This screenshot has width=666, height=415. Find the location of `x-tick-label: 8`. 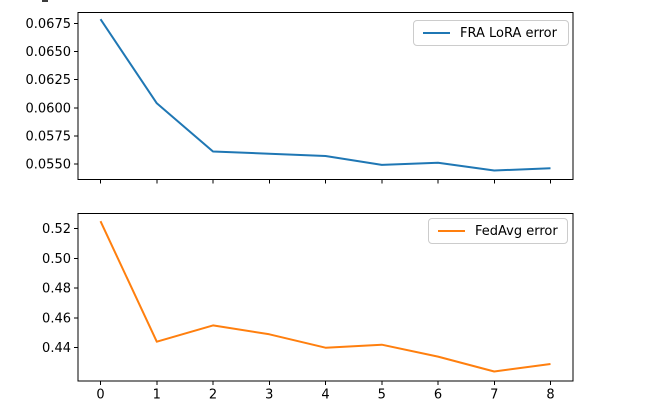

x-tick-label: 8 is located at coordinates (550, 395).